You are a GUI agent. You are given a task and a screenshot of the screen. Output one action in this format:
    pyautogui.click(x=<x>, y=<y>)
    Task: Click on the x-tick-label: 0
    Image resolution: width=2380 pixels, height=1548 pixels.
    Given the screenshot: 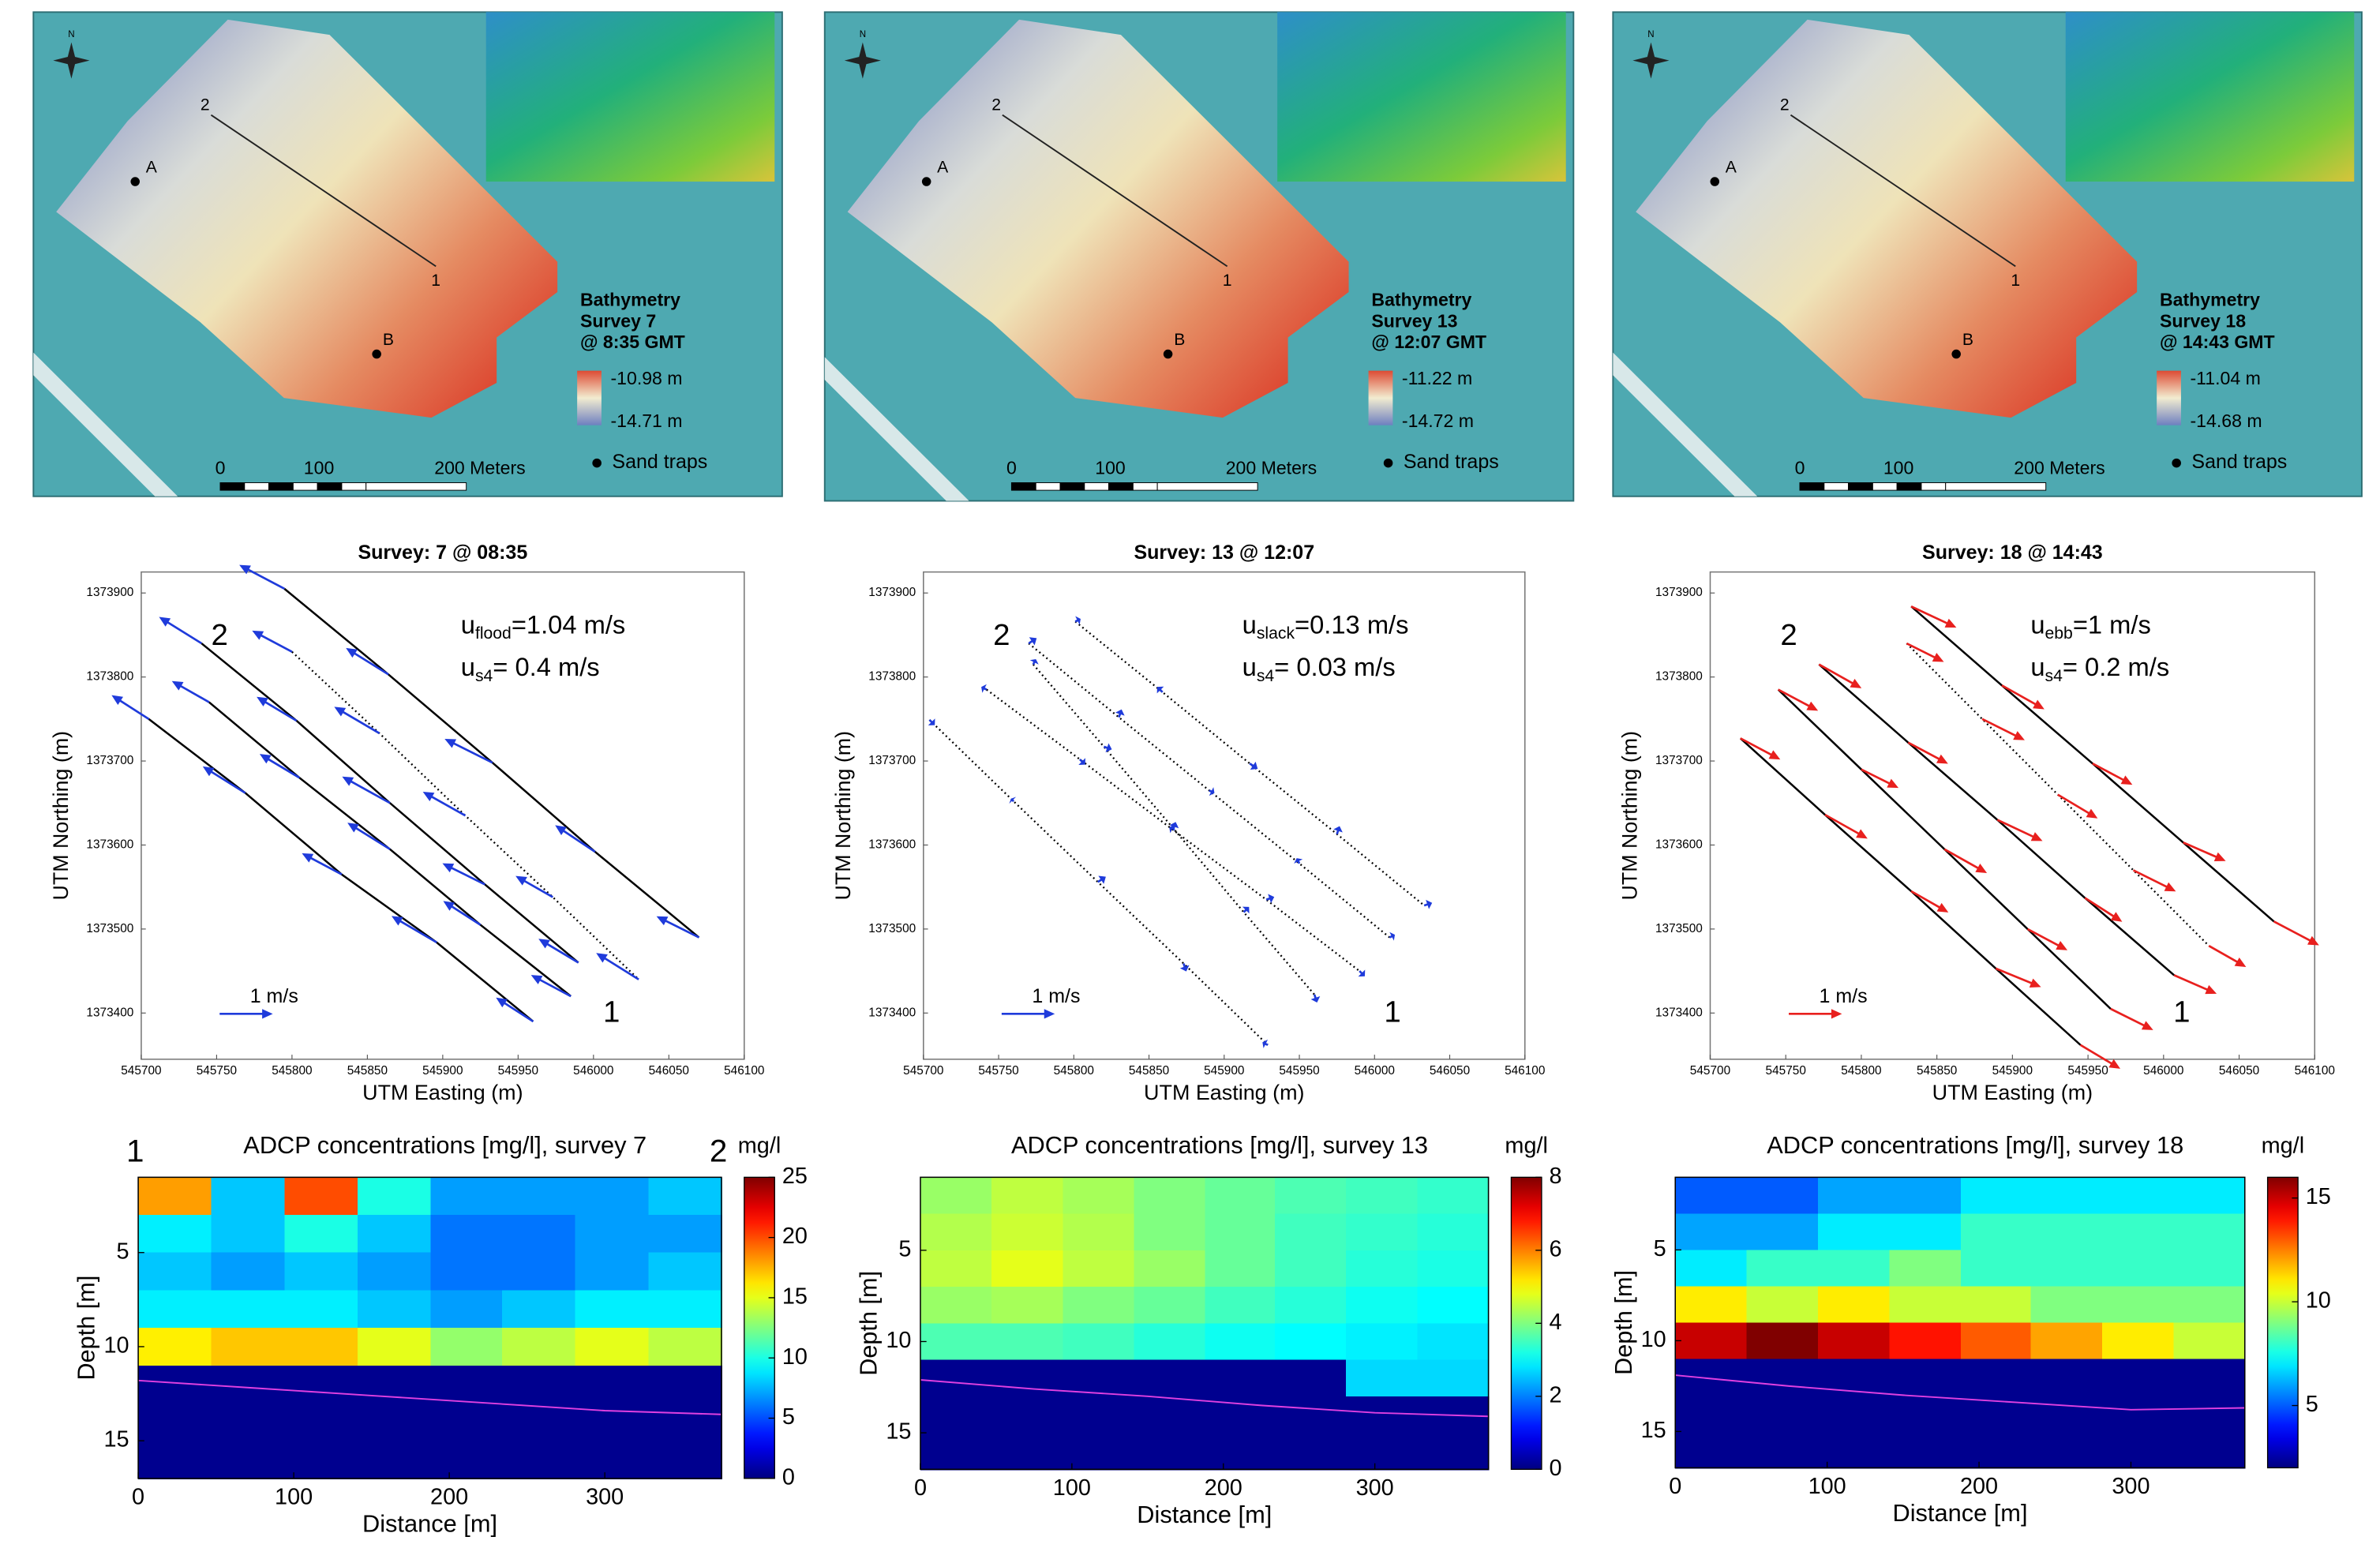 What is the action you would take?
    pyautogui.click(x=920, y=1488)
    